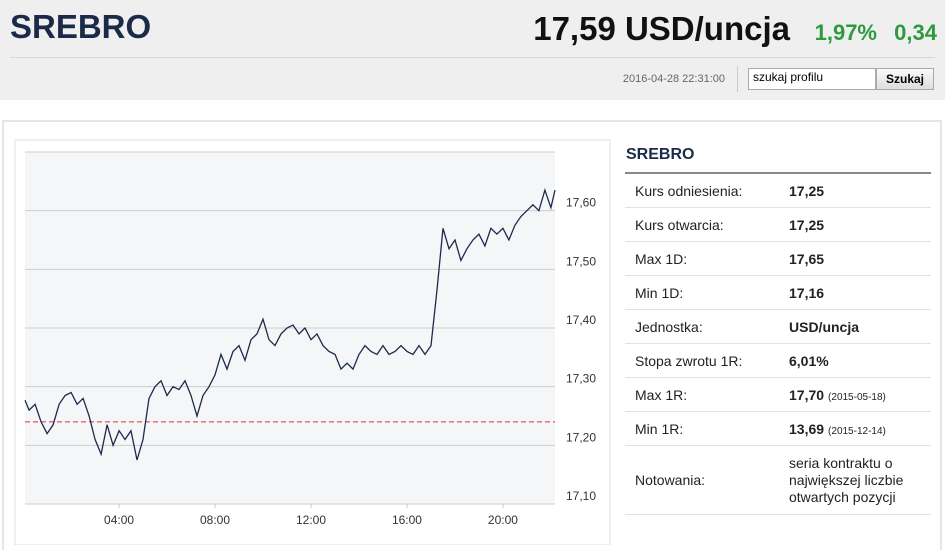 The image size is (945, 550). I want to click on info-row: Stopa zwrotu 1R: 6,01%, so click(778, 361).